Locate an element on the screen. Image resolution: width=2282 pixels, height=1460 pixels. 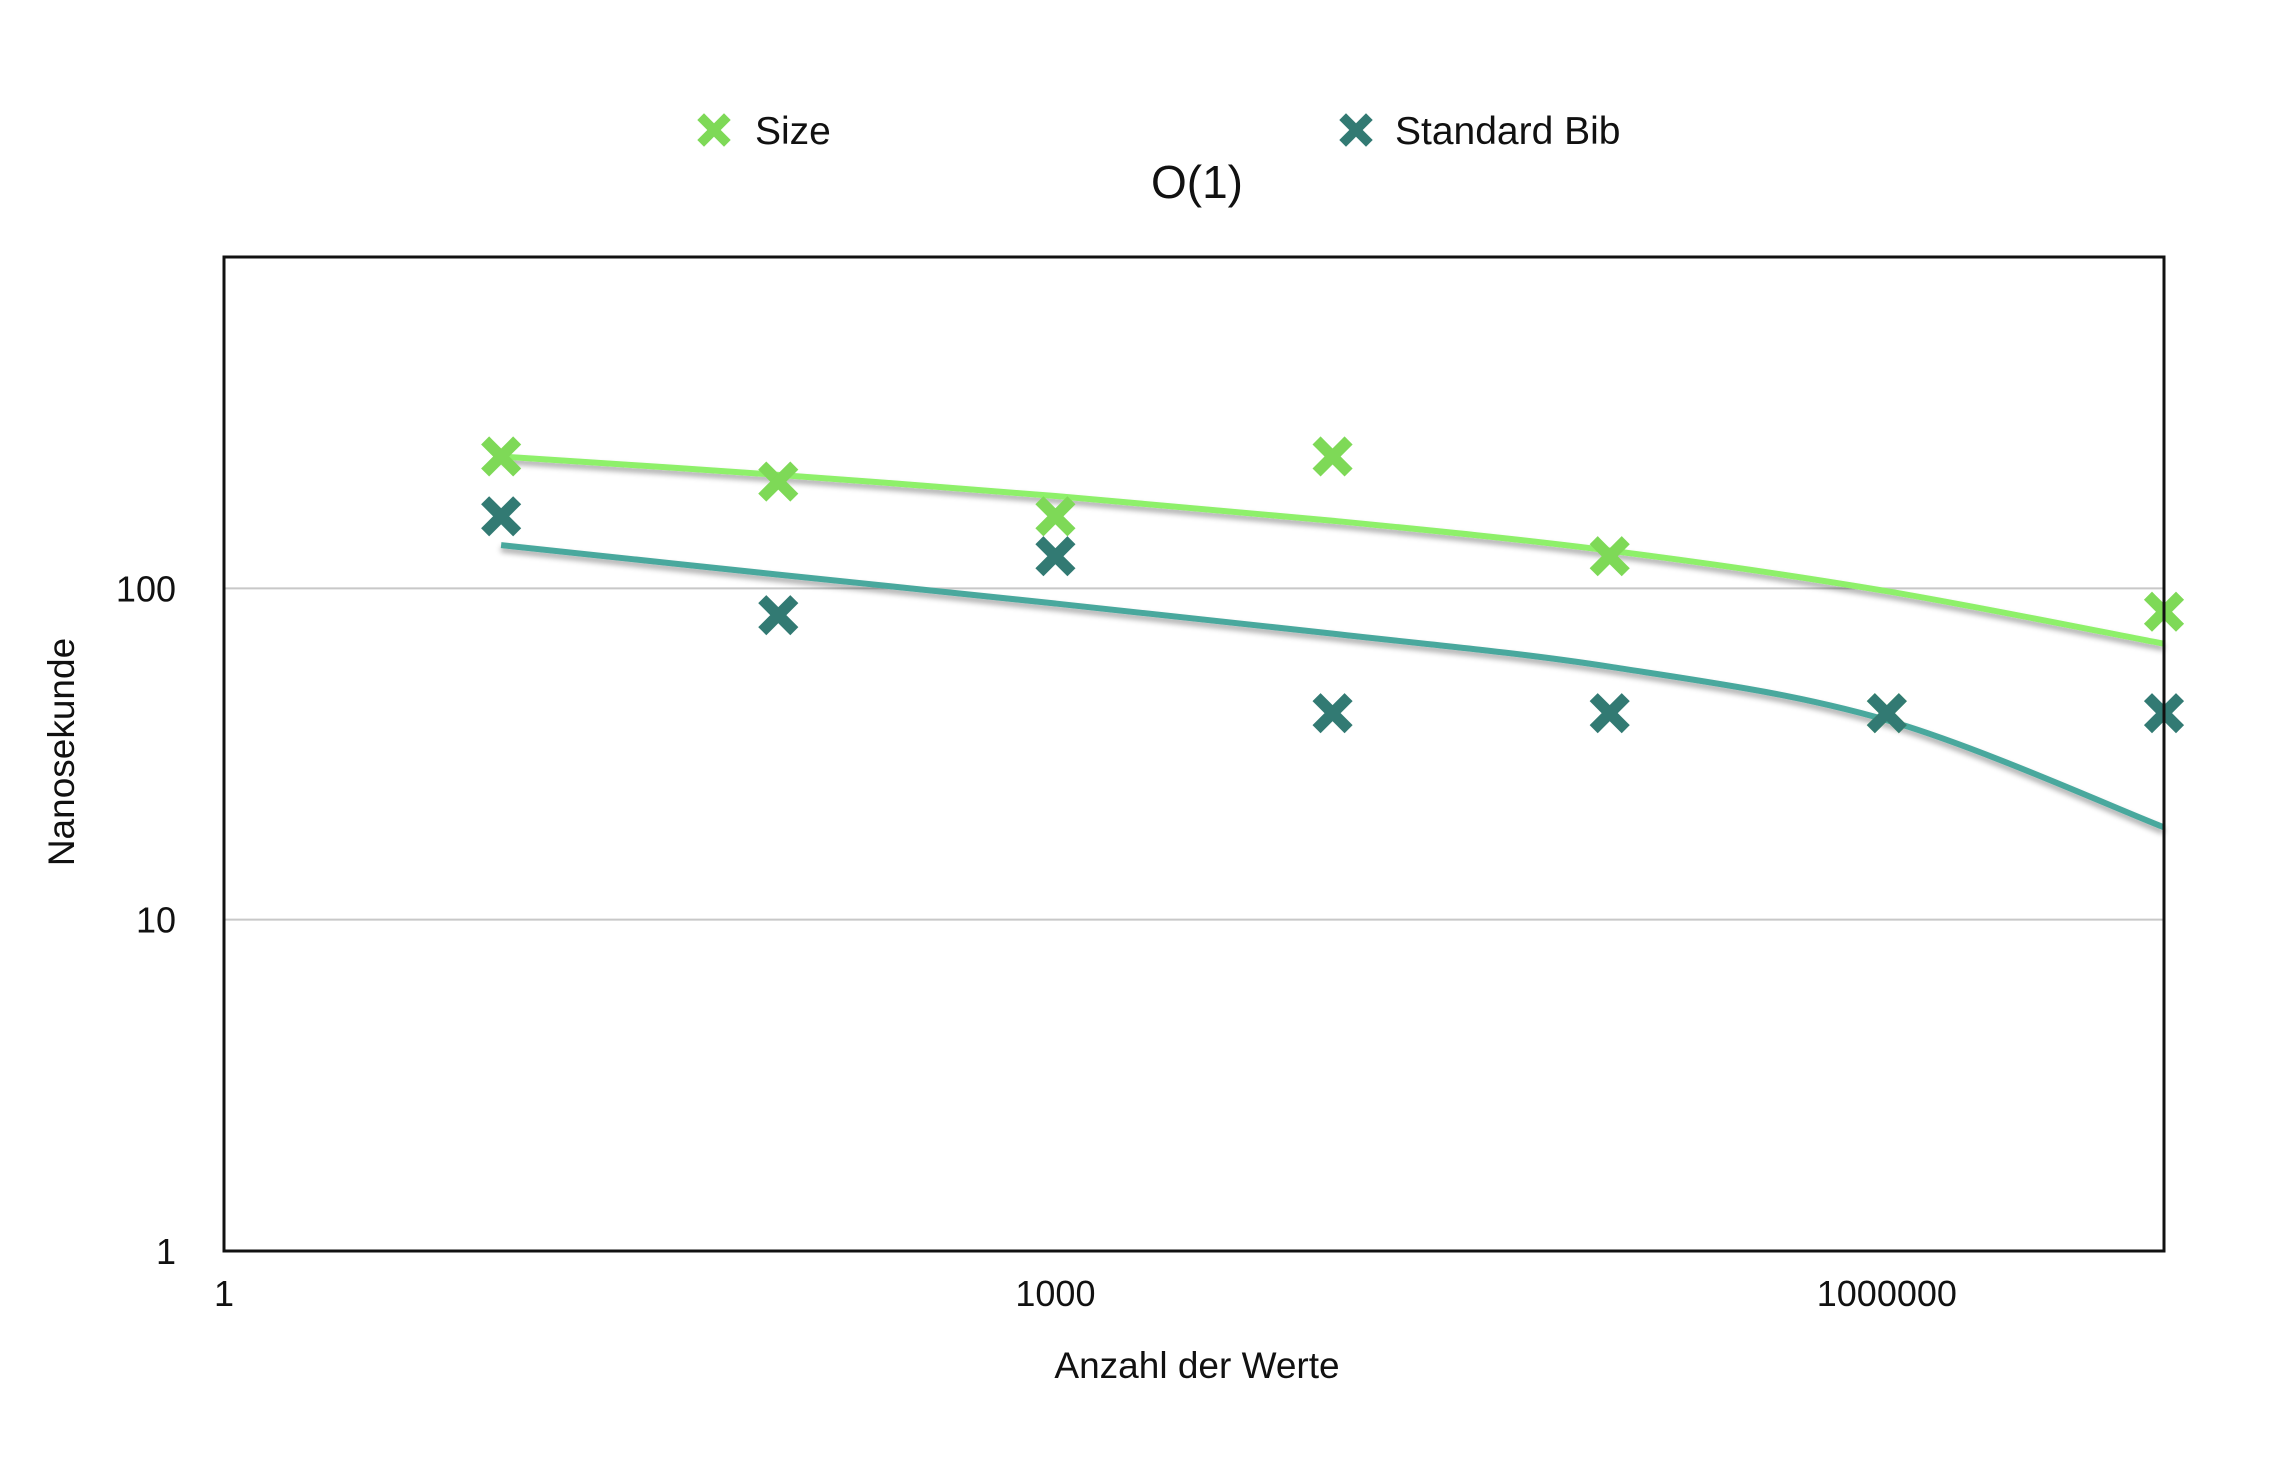
legend-x-mark-size is located at coordinates (714, 130).